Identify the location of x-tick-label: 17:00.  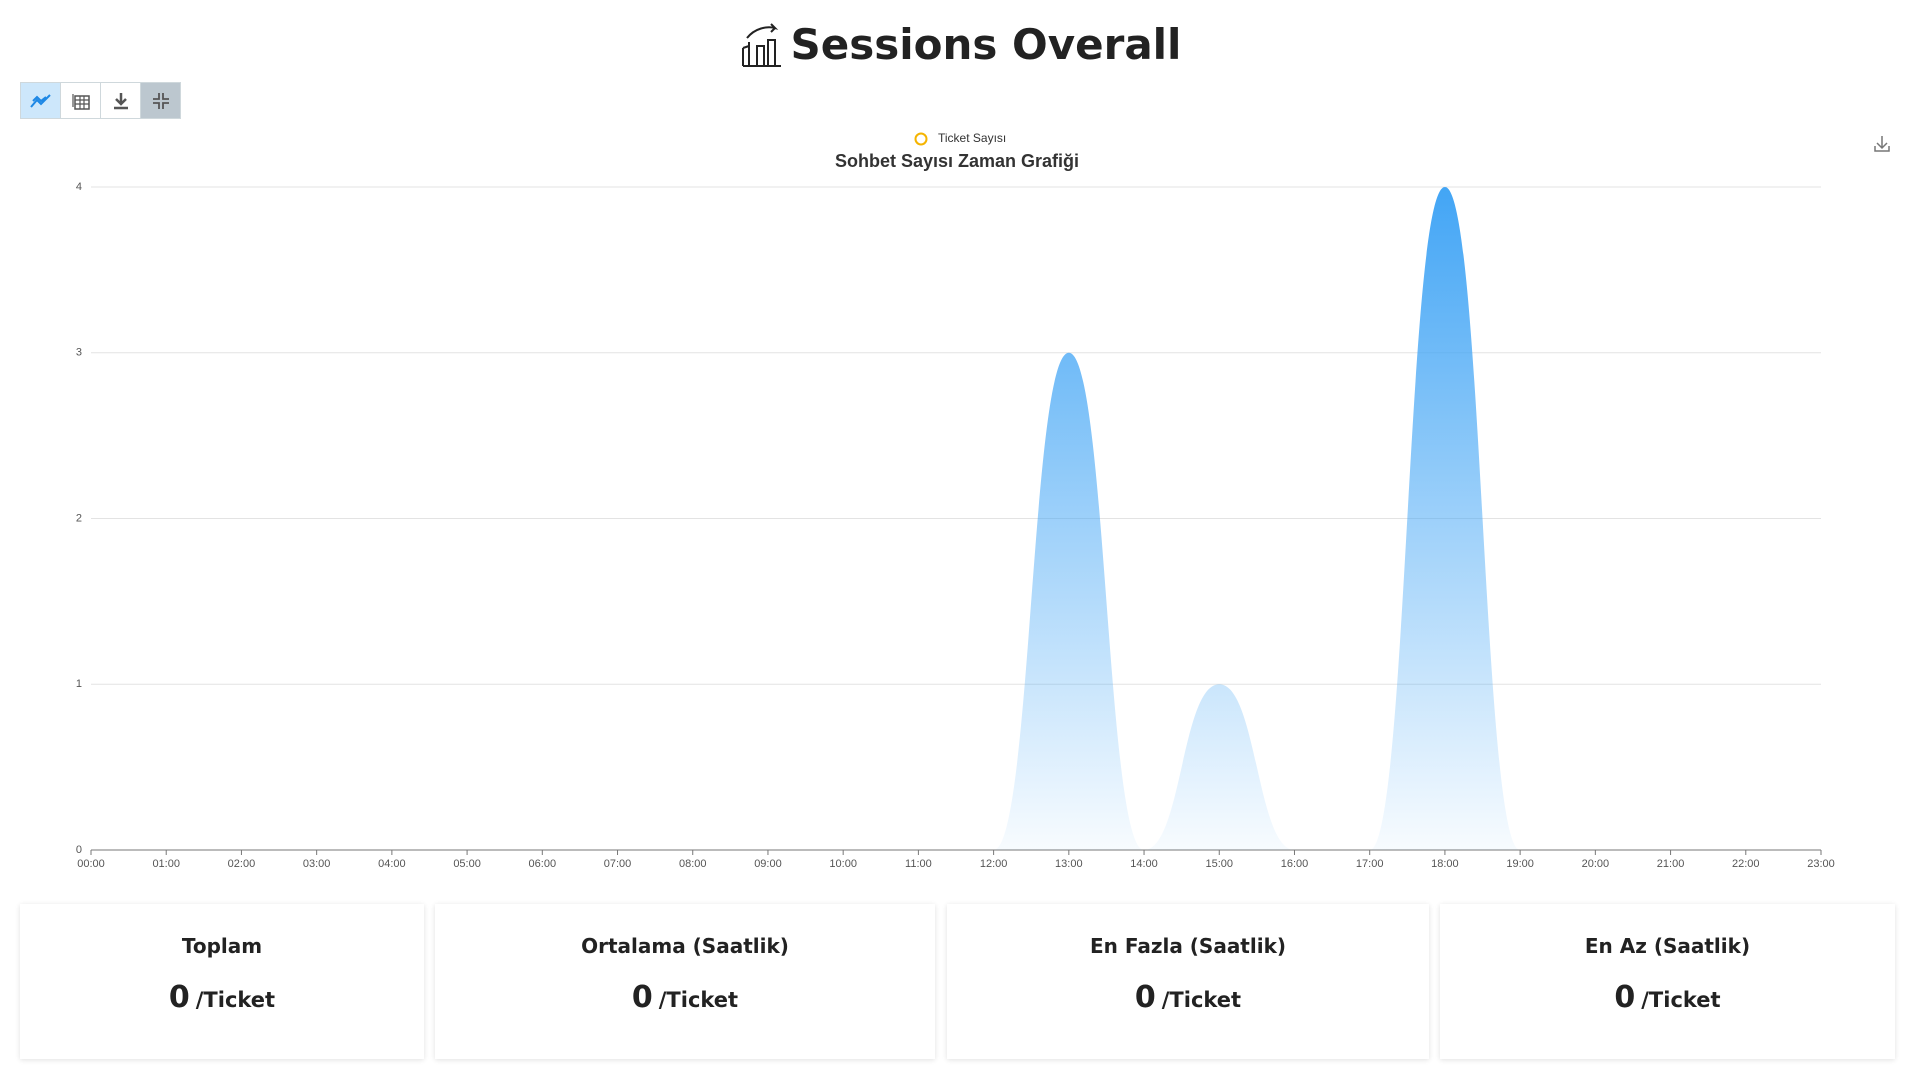
(1370, 864).